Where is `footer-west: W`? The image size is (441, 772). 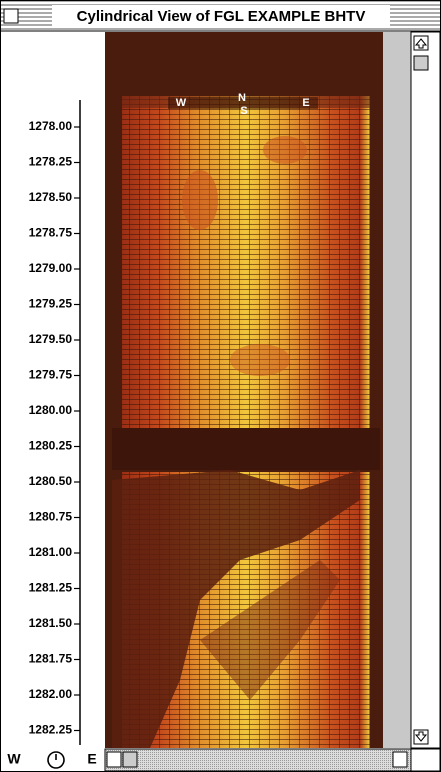
footer-west: W is located at coordinates (14, 759).